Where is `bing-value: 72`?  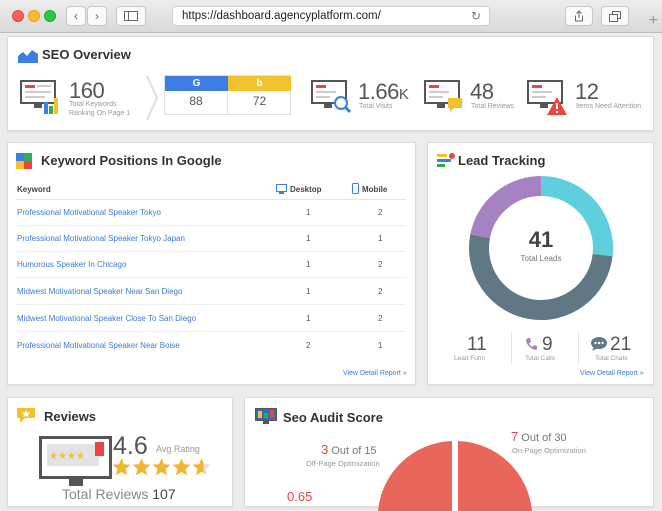 bing-value: 72 is located at coordinates (259, 101).